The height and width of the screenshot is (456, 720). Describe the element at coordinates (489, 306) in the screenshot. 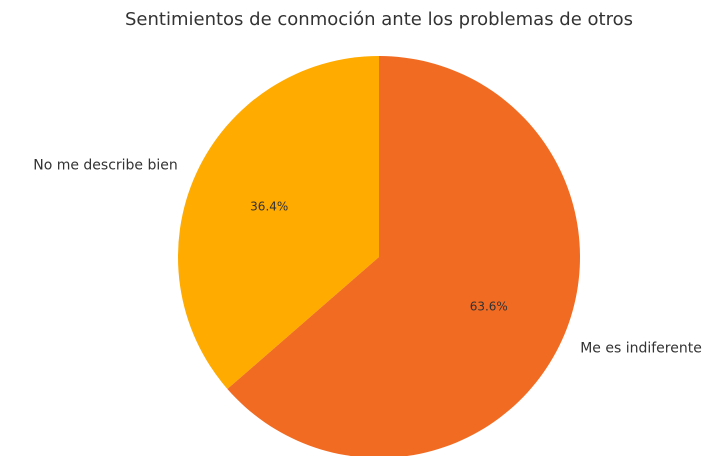

I see `value-label: 63.6%` at that location.